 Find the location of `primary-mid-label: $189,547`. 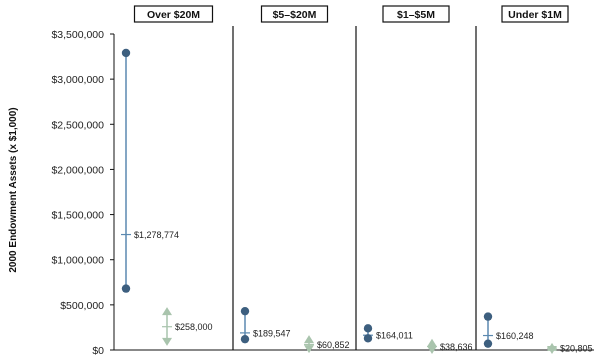

primary-mid-label: $189,547 is located at coordinates (272, 333).